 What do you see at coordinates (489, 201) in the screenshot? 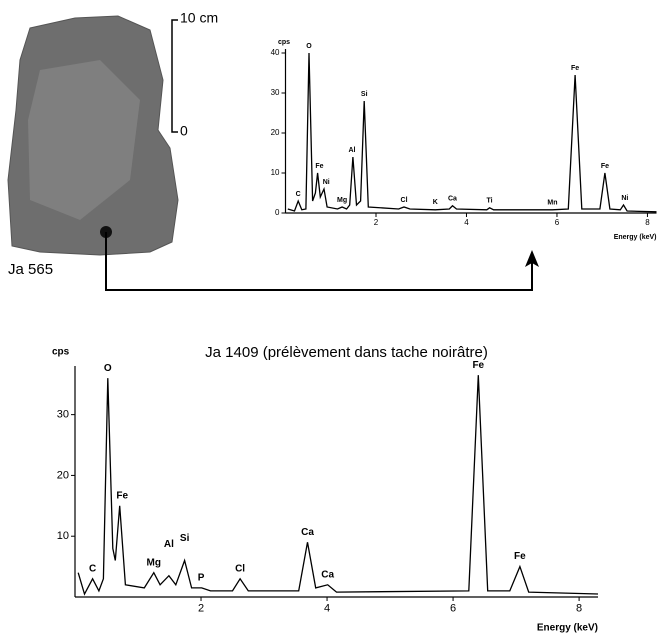
I see `peak-label: Ti` at bounding box center [489, 201].